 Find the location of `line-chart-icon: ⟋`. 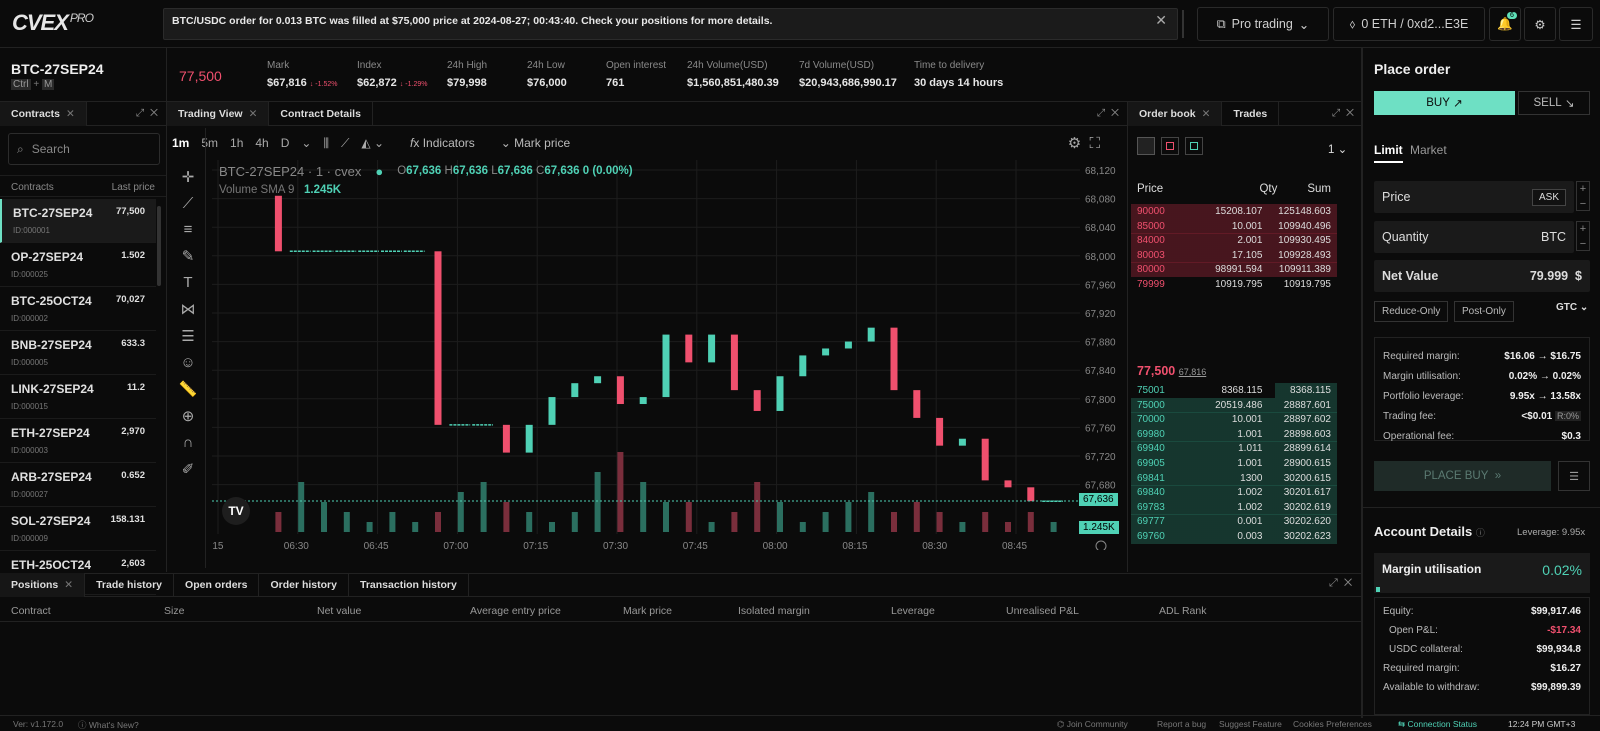

line-chart-icon: ⟋ is located at coordinates (345, 142).